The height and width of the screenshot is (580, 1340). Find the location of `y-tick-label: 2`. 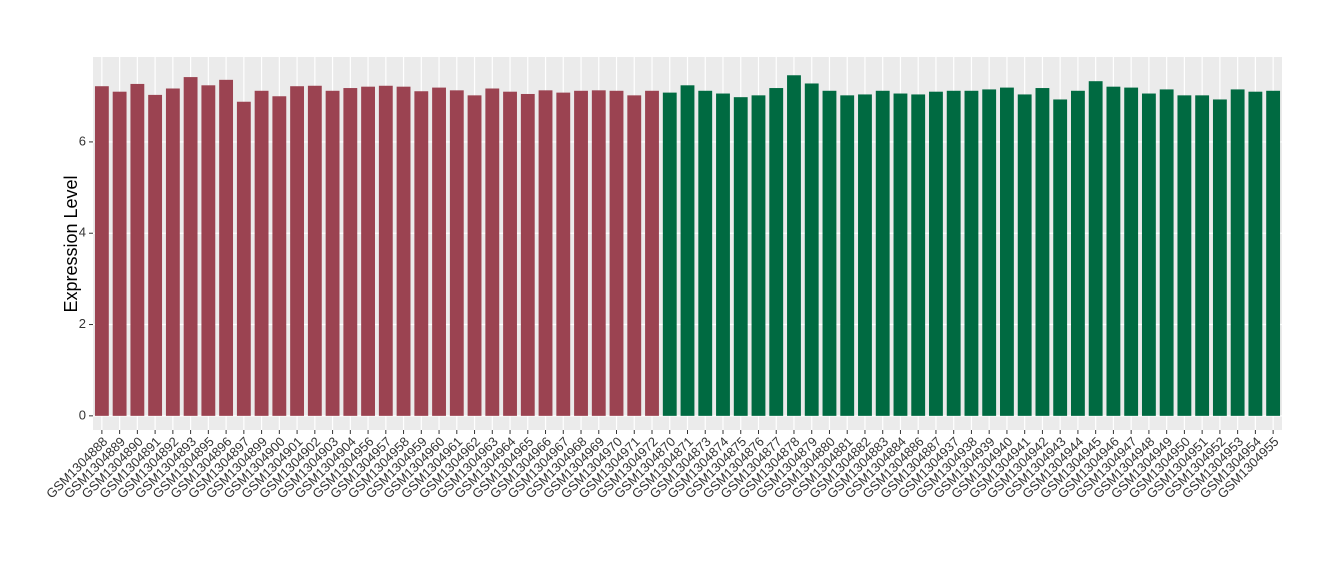

y-tick-label: 2 is located at coordinates (82, 323).